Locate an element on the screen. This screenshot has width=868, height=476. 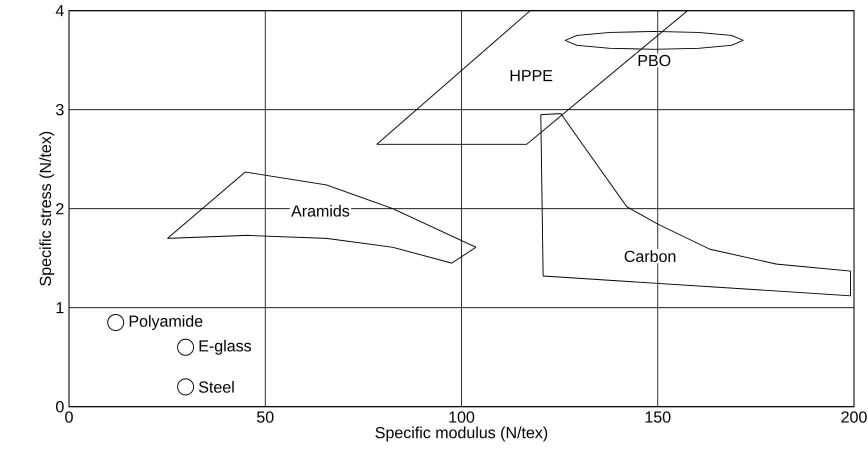
x-tick-label: 50 is located at coordinates (265, 417).